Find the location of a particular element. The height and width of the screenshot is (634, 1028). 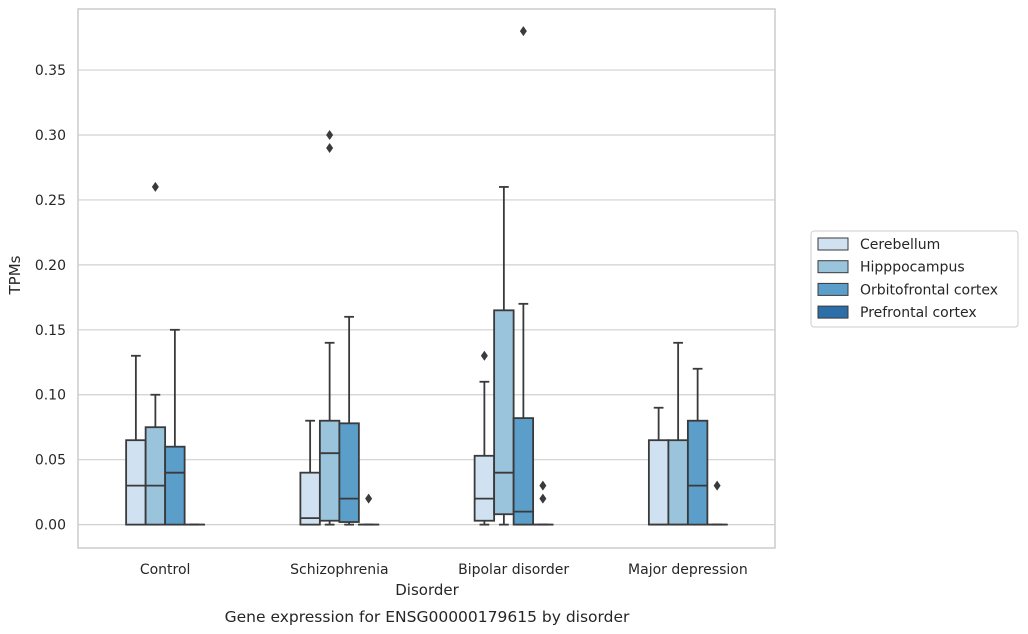

legend-entry-label: Orbitofrontal cortex is located at coordinates (929, 290).